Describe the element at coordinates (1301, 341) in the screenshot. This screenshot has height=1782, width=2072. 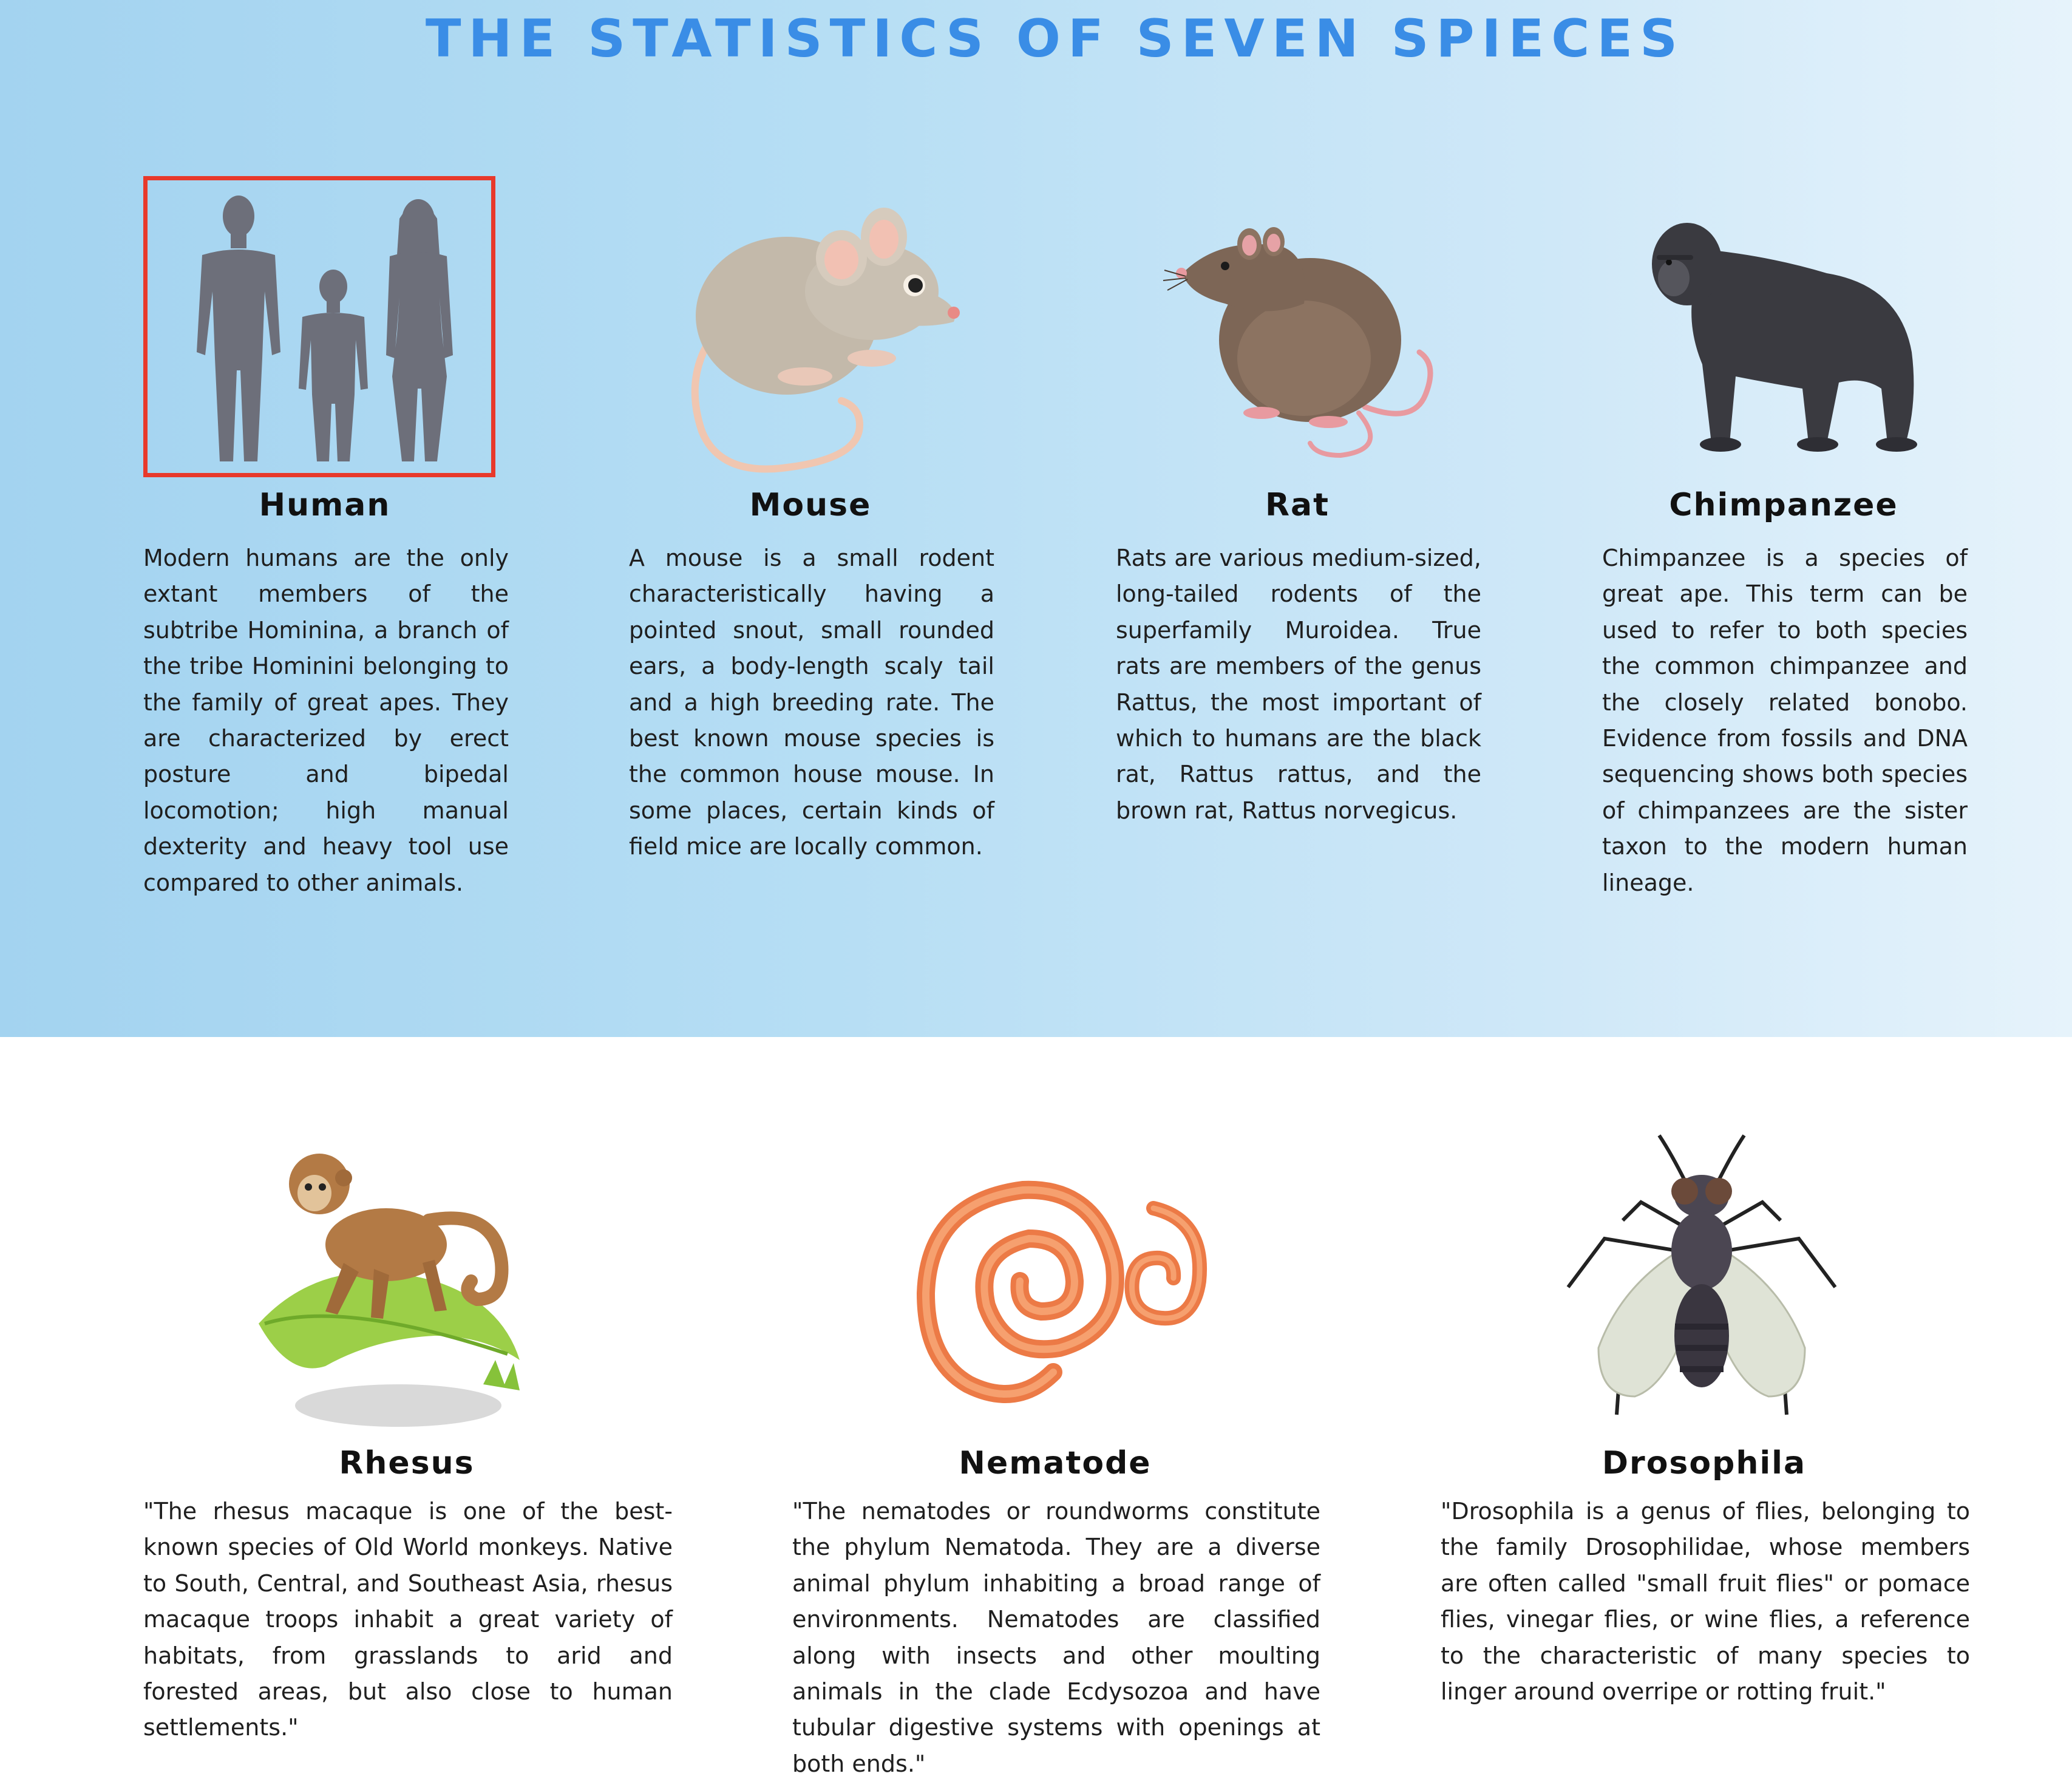
I see `rat-icon` at that location.